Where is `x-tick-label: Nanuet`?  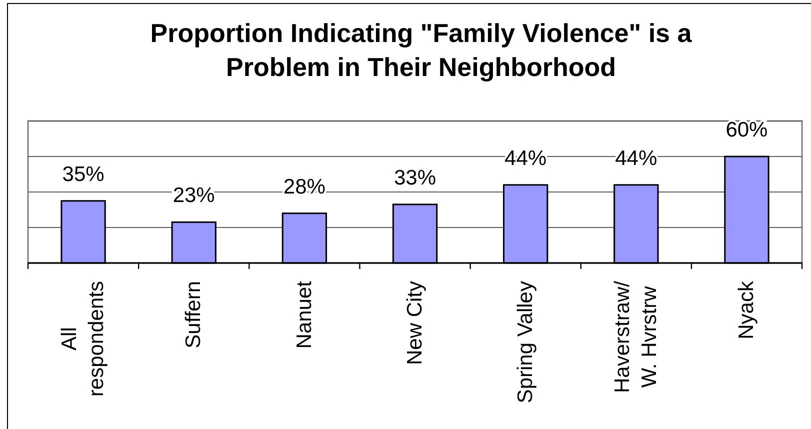
x-tick-label: Nanuet is located at coordinates (304, 314).